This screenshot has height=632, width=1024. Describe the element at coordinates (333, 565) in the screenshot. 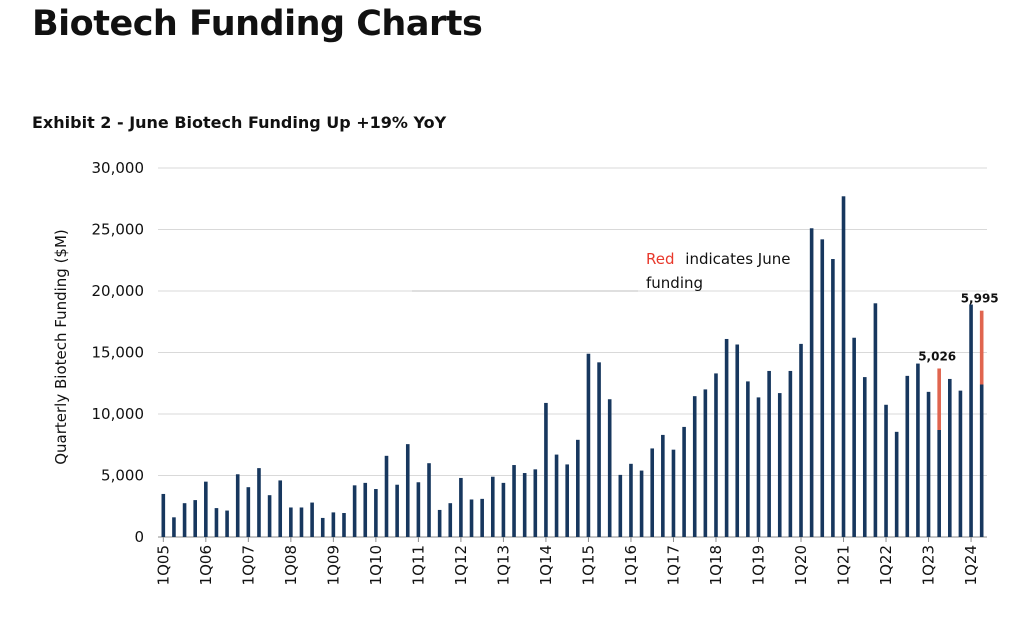

I see `x-tick-label: 1Q09` at that location.